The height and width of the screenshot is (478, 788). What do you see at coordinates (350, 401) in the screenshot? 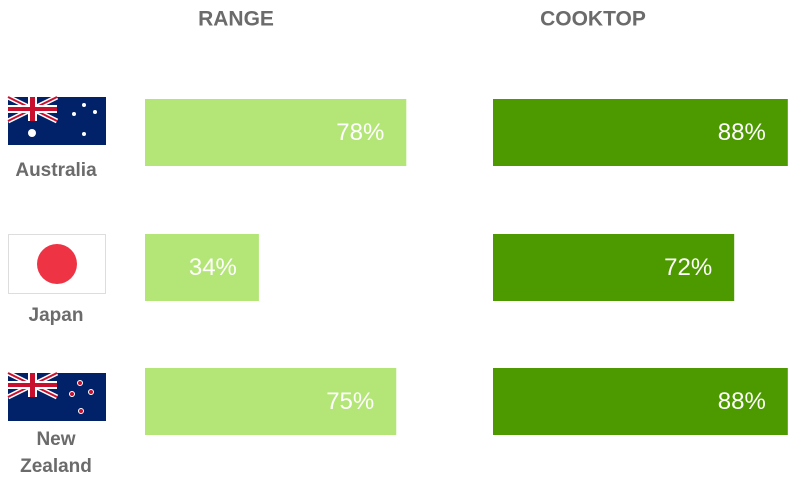
I see `value-label: 75%` at bounding box center [350, 401].